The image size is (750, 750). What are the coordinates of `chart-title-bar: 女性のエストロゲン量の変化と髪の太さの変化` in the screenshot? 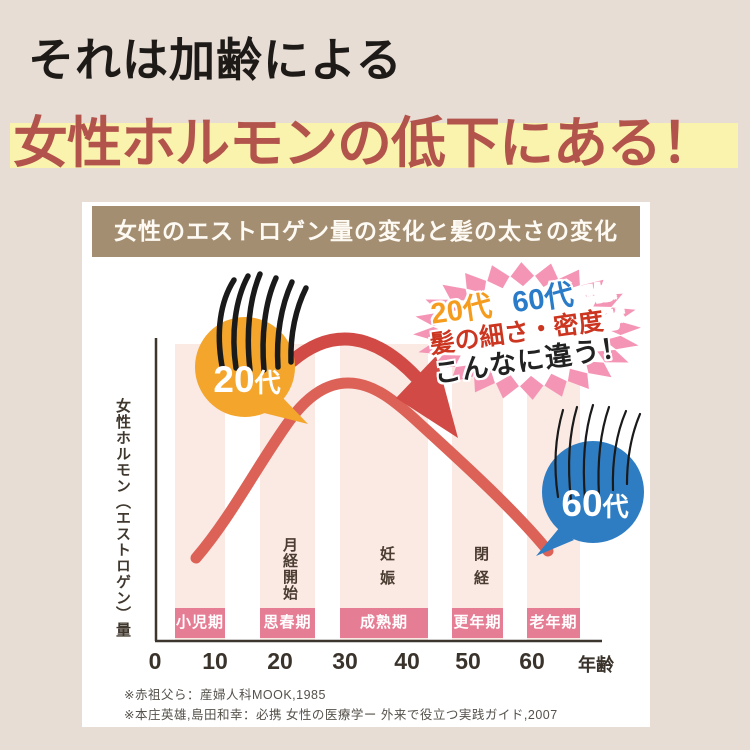 It's located at (366, 231).